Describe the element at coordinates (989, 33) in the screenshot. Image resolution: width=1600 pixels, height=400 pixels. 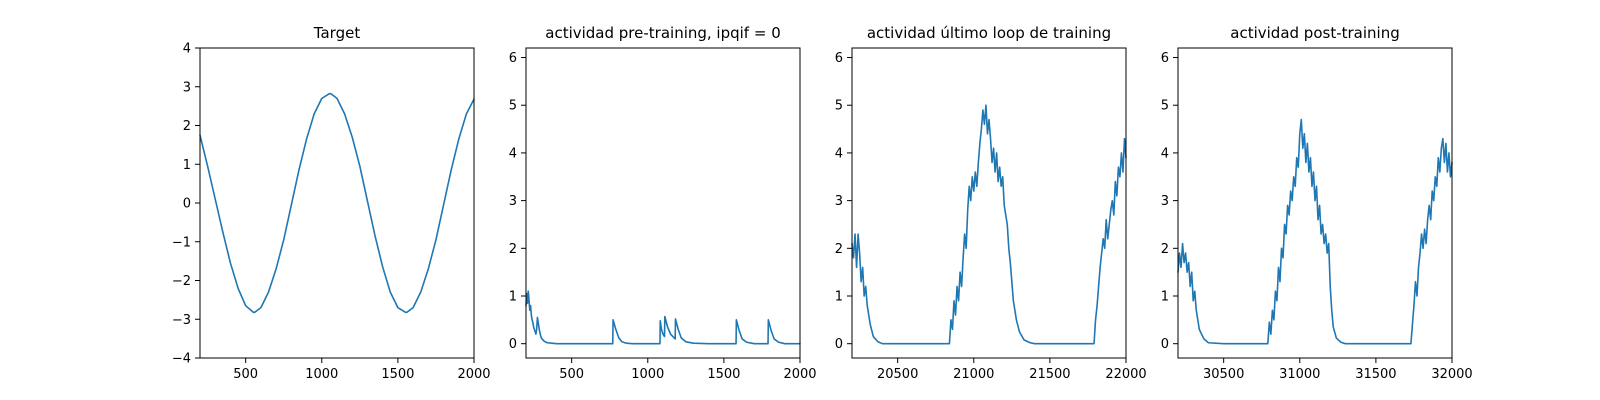
I see `subplot-title: actividad último loop de training` at that location.